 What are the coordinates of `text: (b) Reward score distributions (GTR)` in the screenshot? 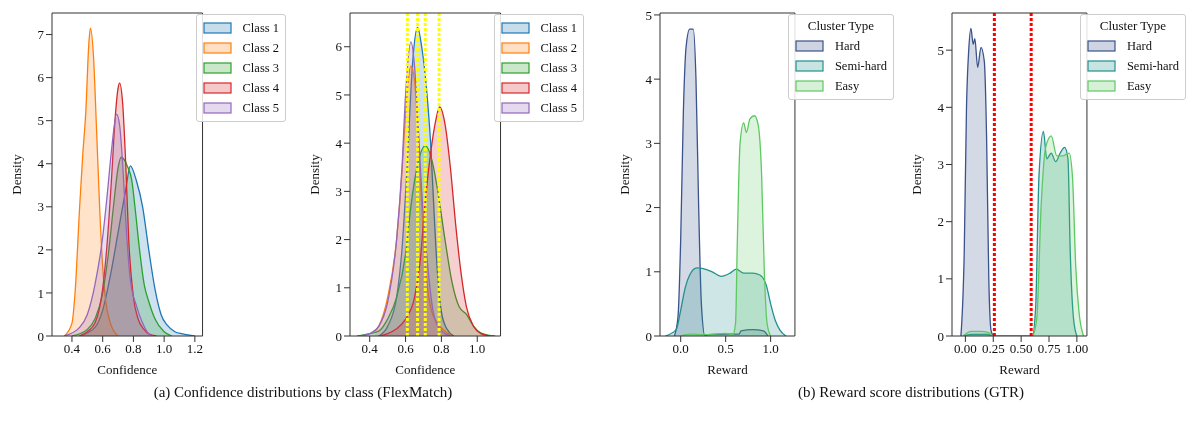 It's located at (911, 392).